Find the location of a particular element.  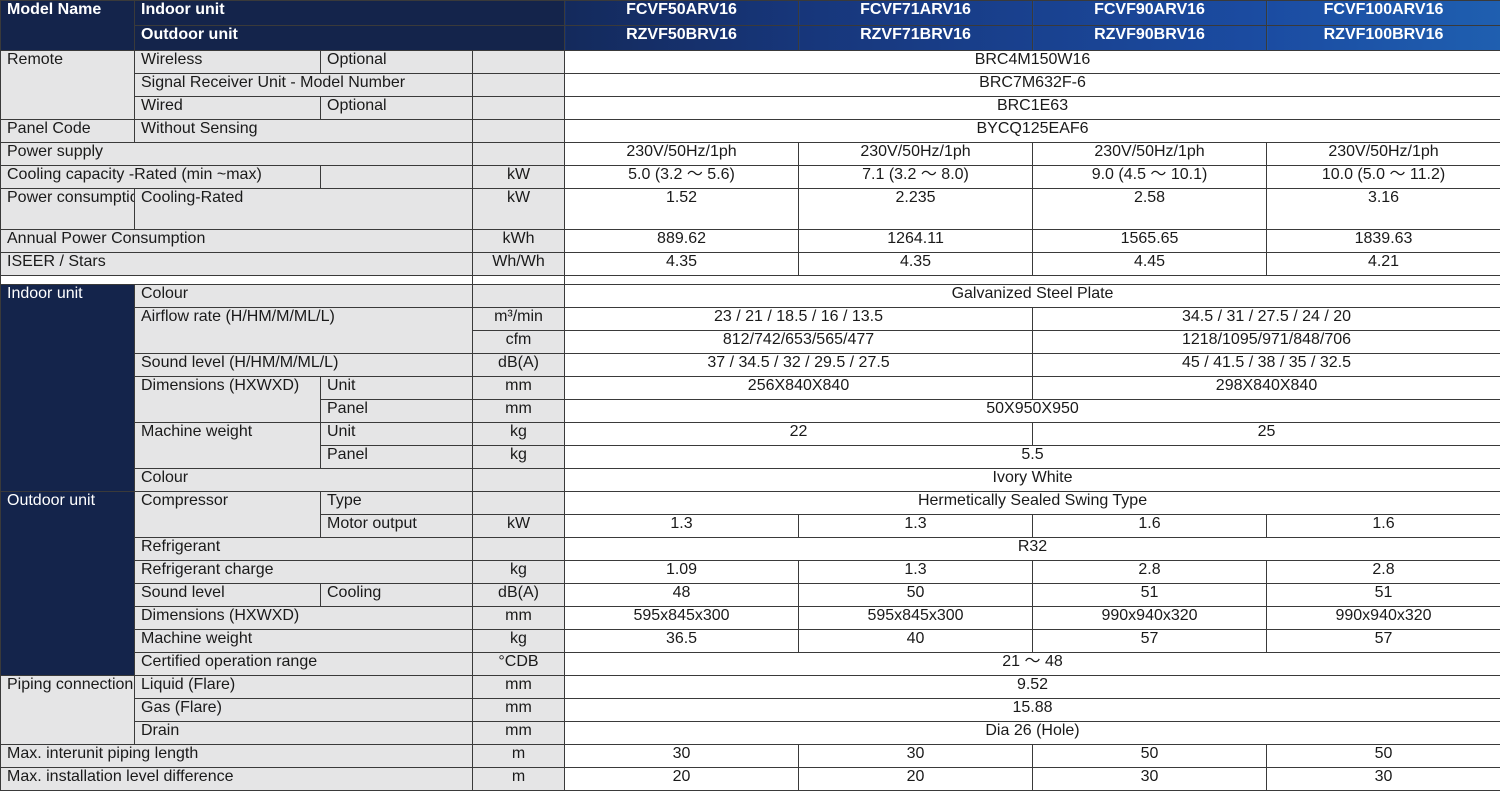

indoor-colour-label: Colour is located at coordinates (303, 296).